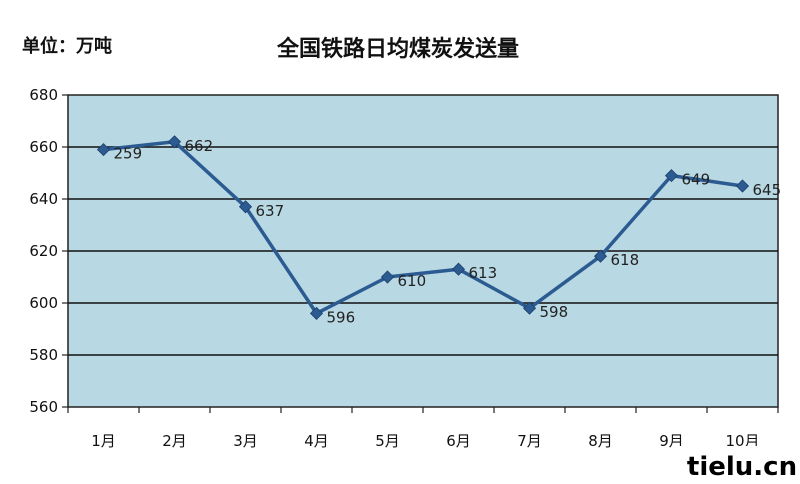  I want to click on chart-title: 全国铁路日均煤炭发送量, so click(397, 49).